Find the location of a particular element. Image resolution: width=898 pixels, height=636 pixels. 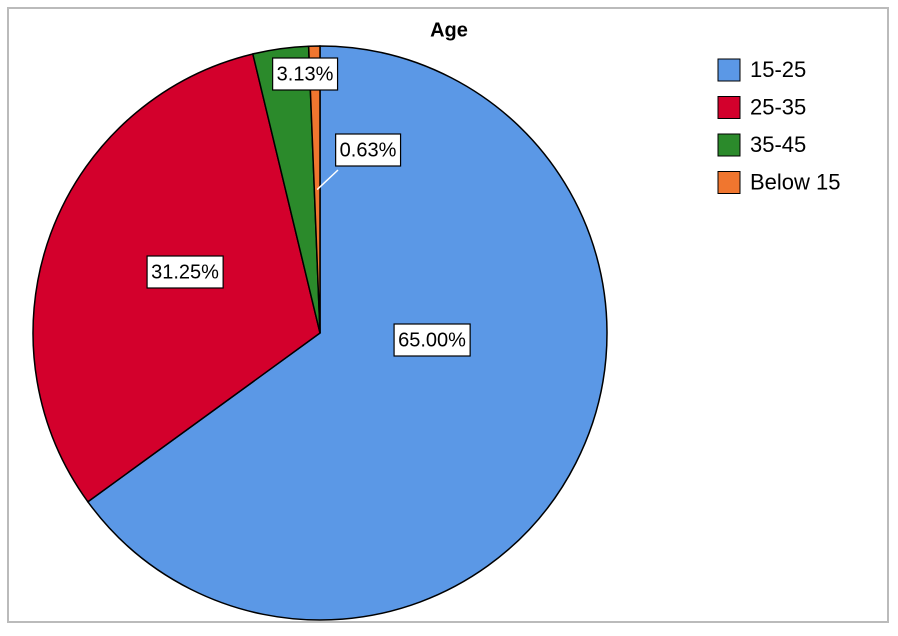

value-label-text: 0.63% is located at coordinates (368, 150).